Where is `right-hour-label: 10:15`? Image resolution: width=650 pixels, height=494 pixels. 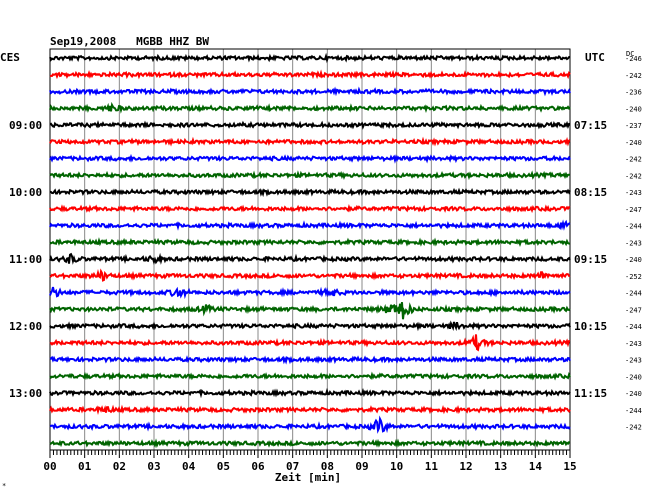
right-hour-label: 10:15 is located at coordinates (590, 326).